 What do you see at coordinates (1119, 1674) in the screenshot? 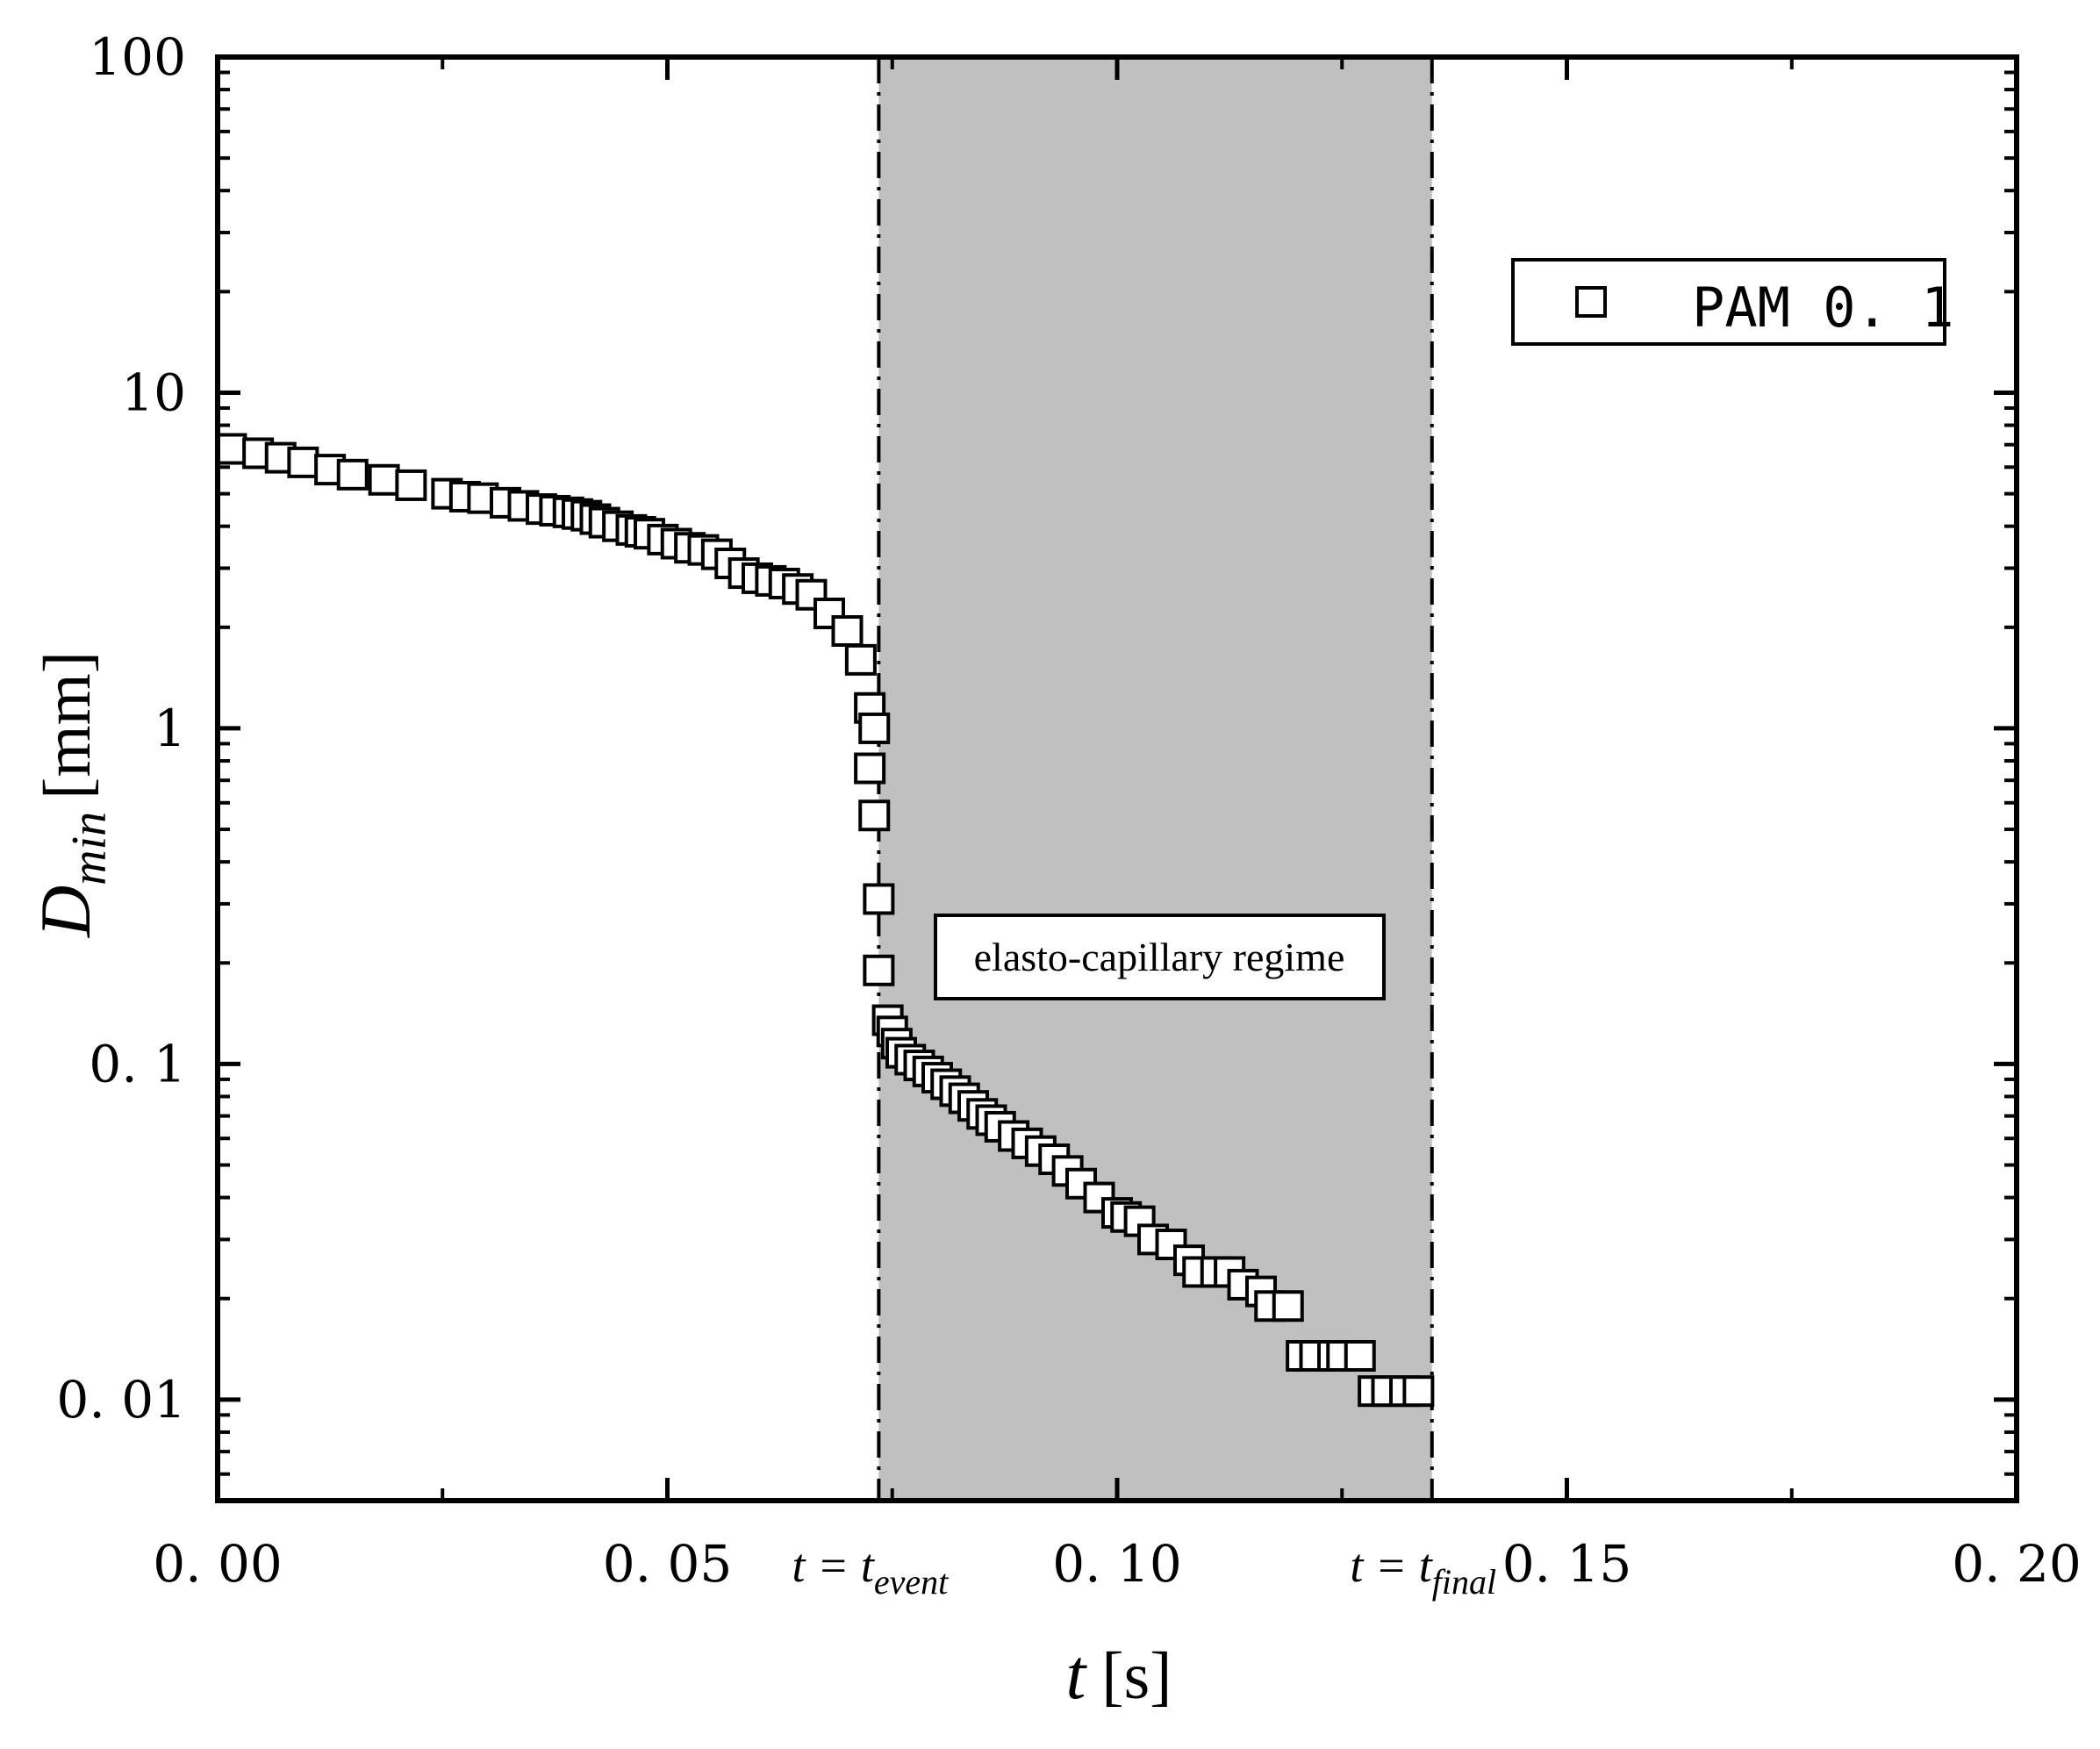
I see `x-axis-title: t [s]` at bounding box center [1119, 1674].